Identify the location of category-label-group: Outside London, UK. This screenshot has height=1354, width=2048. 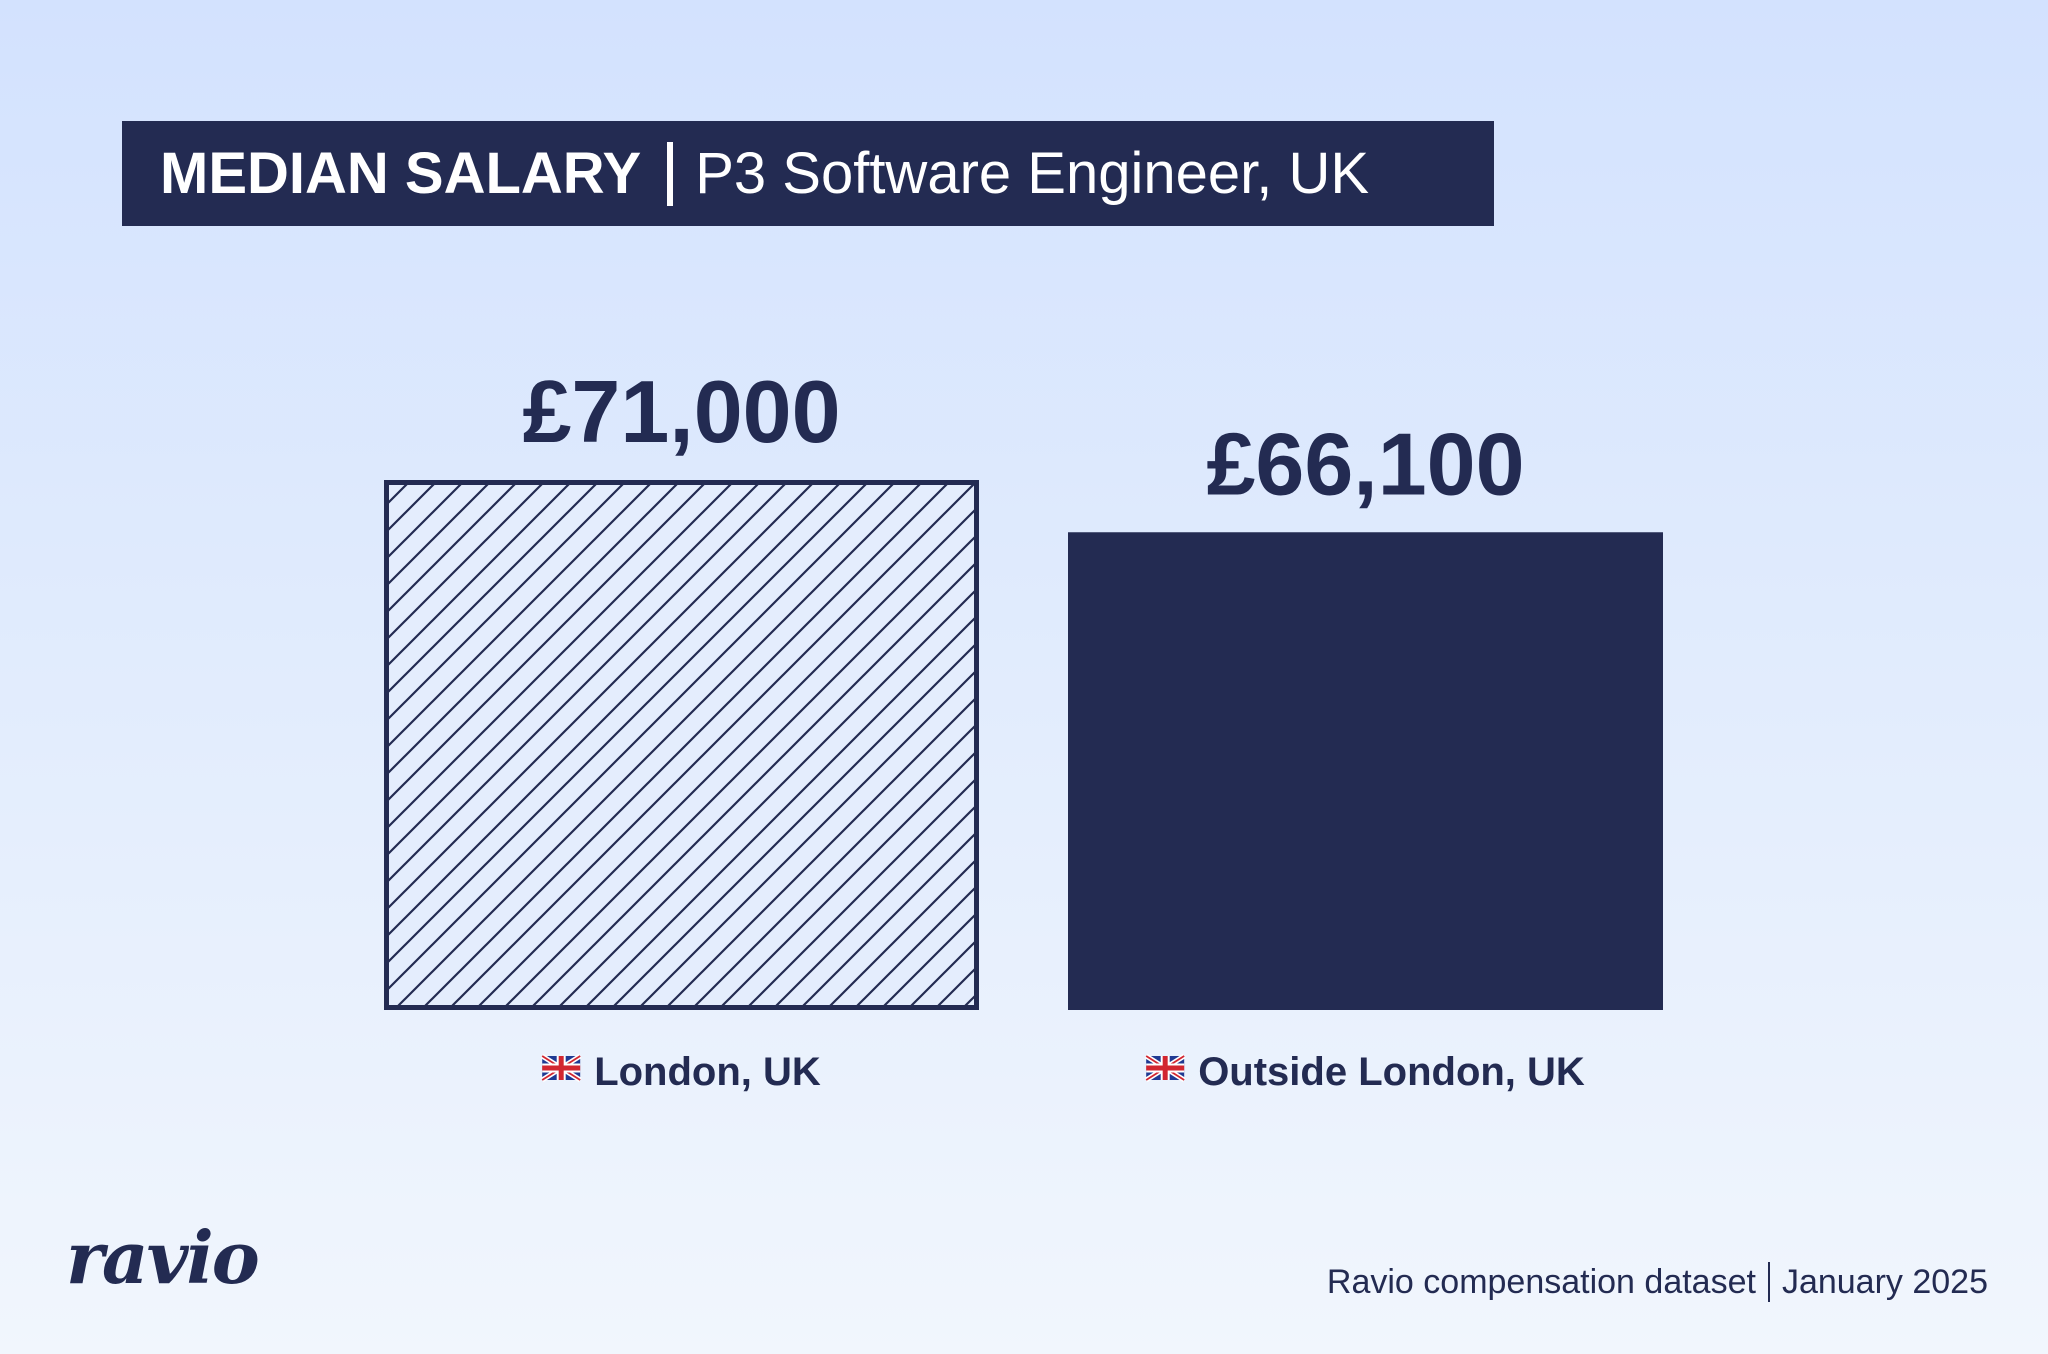
(1364, 1072).